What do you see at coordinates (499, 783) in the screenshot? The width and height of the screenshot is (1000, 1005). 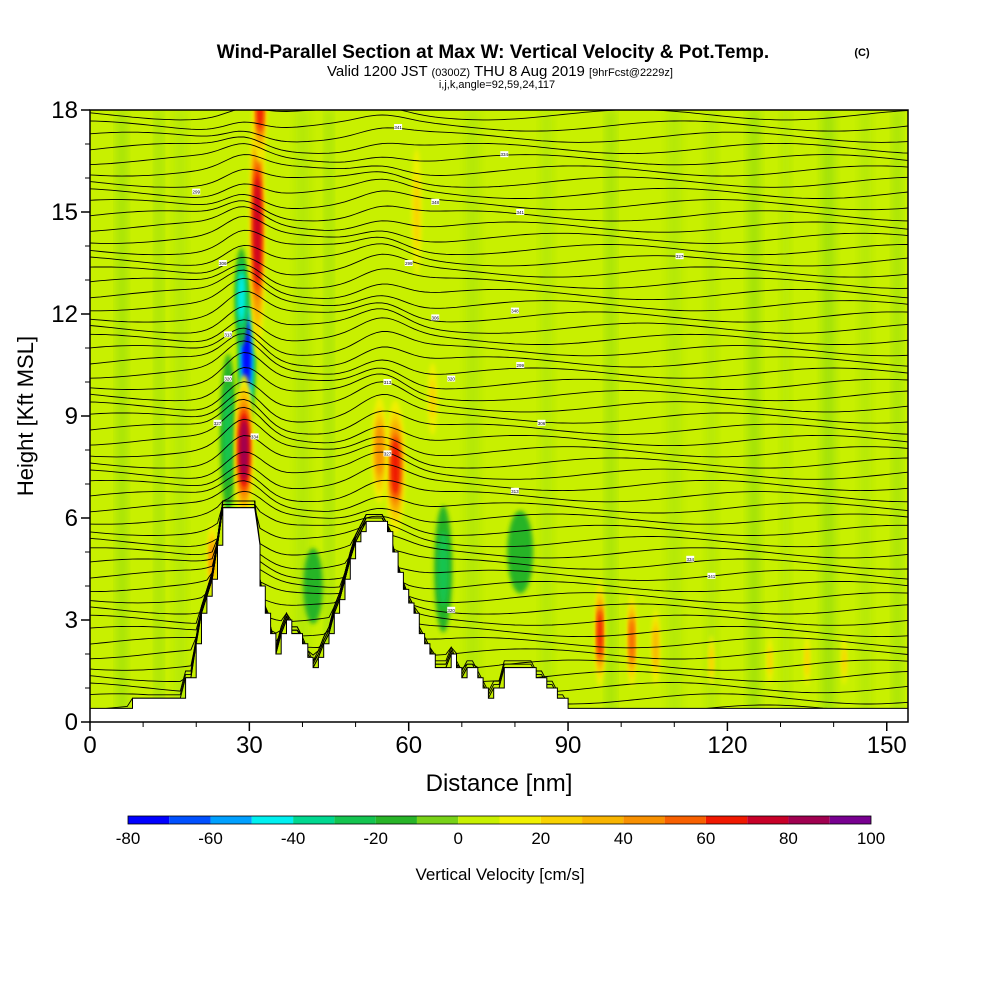 I see `x-axis-label: Distance [nm]` at bounding box center [499, 783].